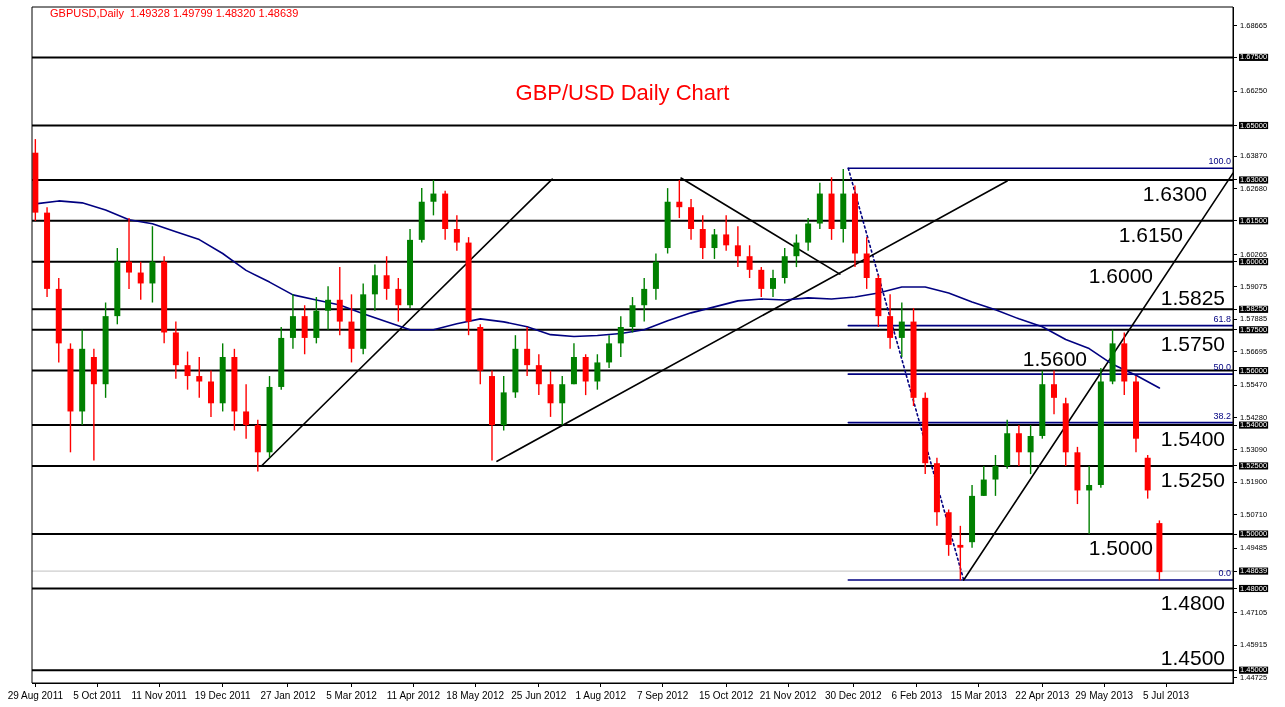 The image size is (1285, 707). Describe the element at coordinates (35, 695) in the screenshot. I see `x-tick-label: 29 Aug 2011` at that location.